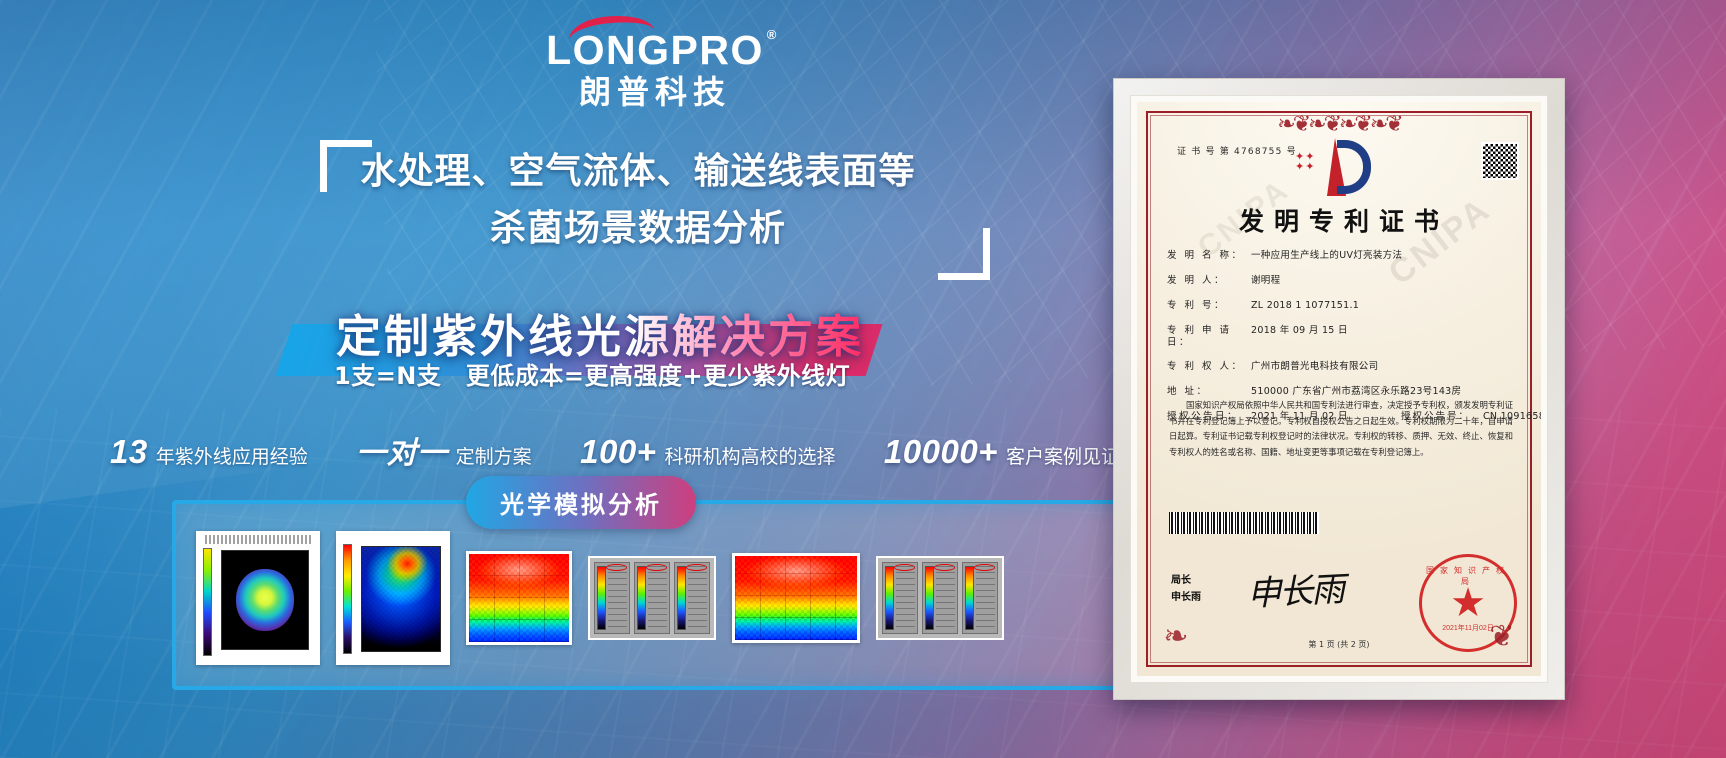 The image size is (1726, 758). What do you see at coordinates (581, 502) in the screenshot?
I see `optical-simulation-badge: 光学模拟分析` at bounding box center [581, 502].